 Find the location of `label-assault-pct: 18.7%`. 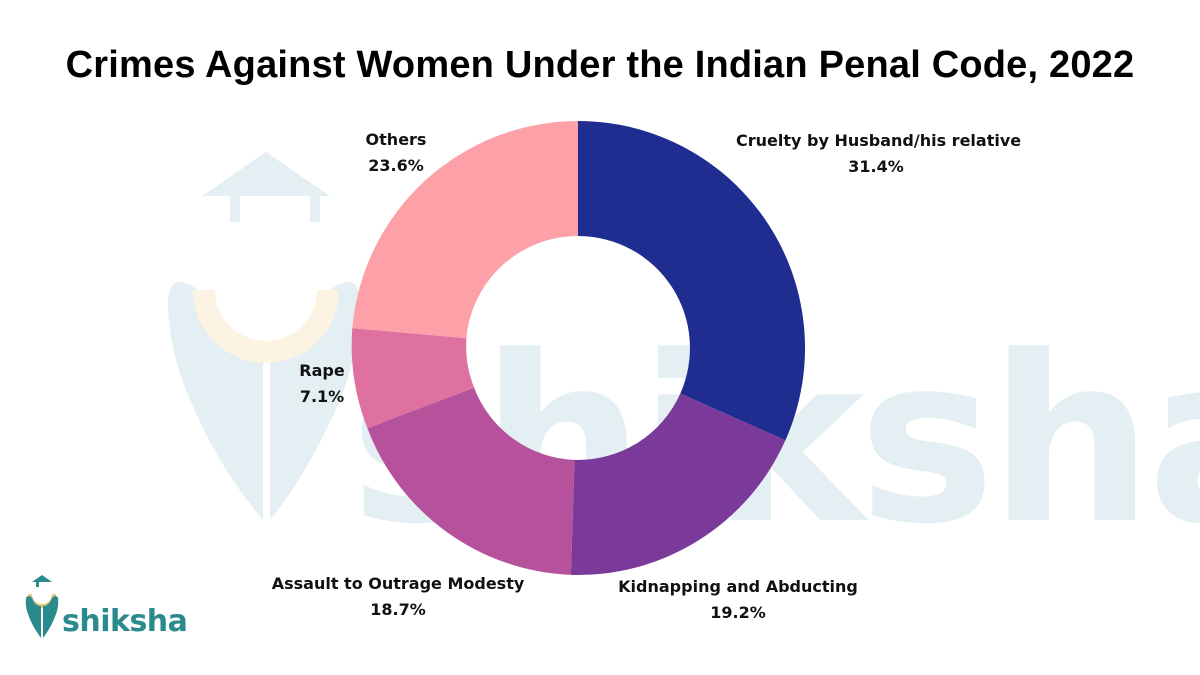

label-assault-pct: 18.7% is located at coordinates (398, 609).